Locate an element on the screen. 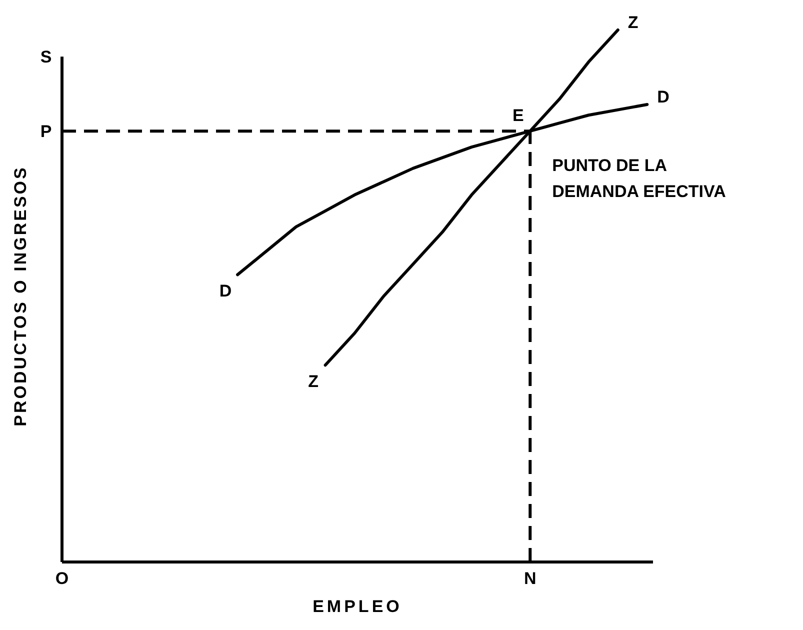  y-axis-title: PRODUCTOS O INGRESOS is located at coordinates (20, 296).